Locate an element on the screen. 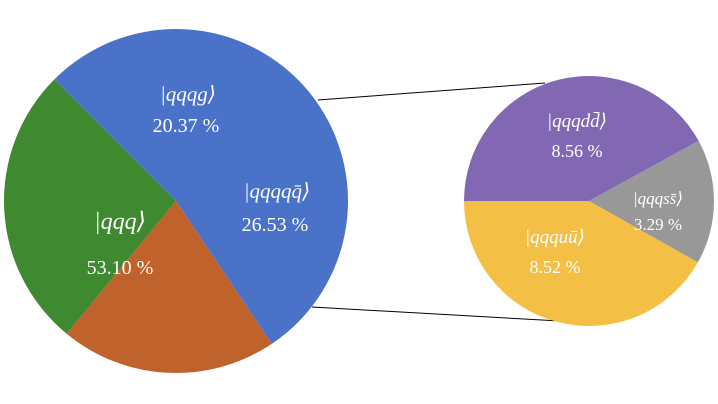 This screenshot has width=718, height=404. slice-label-qqq: |qqq⟩ is located at coordinates (120, 222).